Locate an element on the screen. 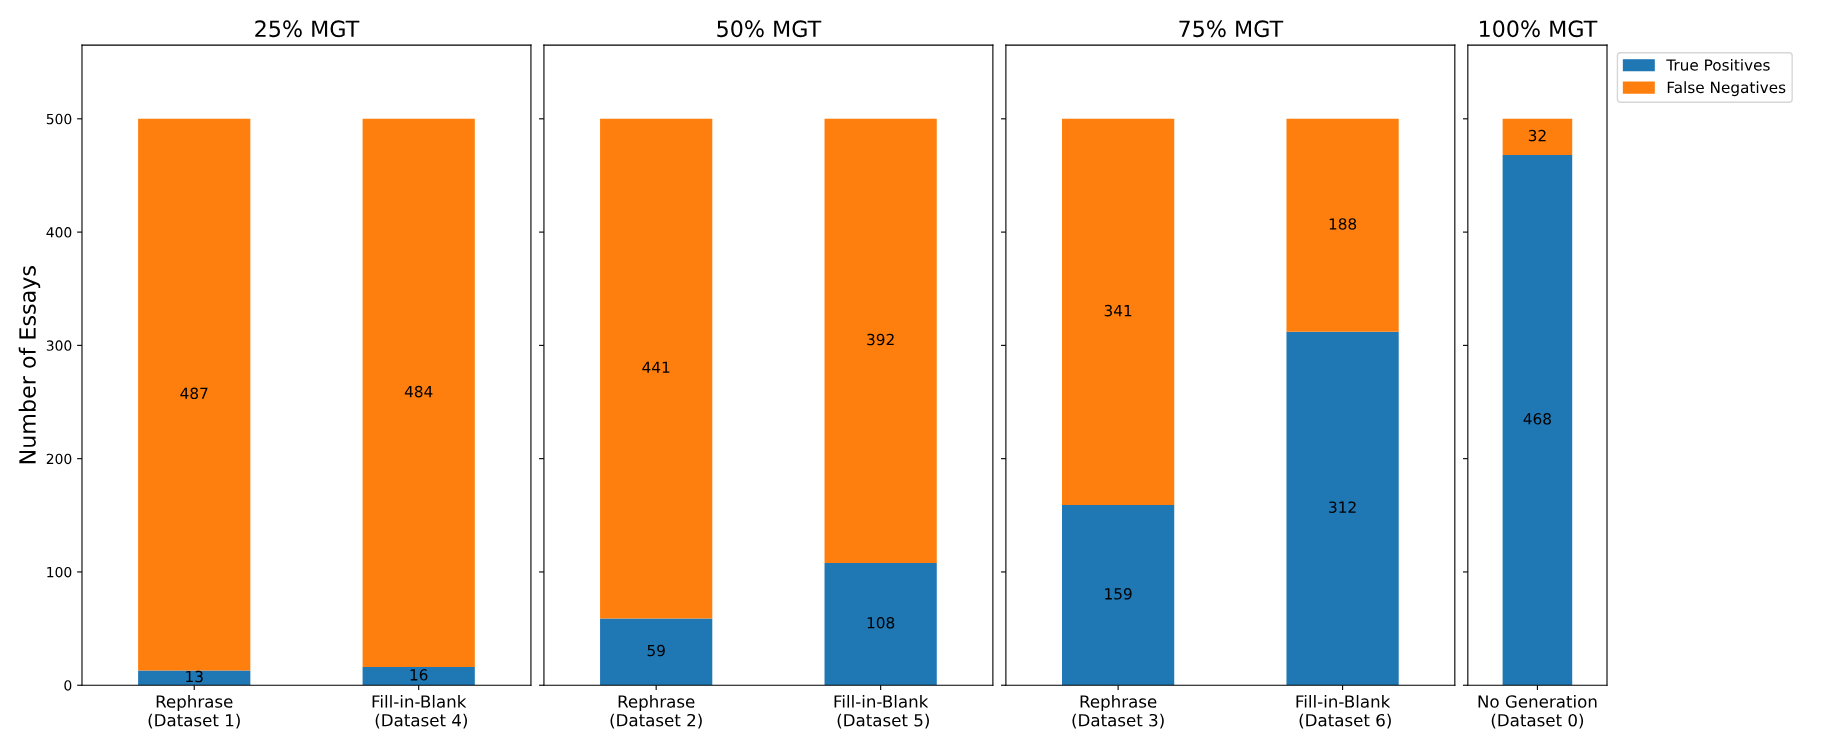  data-label: 13 is located at coordinates (194, 676).